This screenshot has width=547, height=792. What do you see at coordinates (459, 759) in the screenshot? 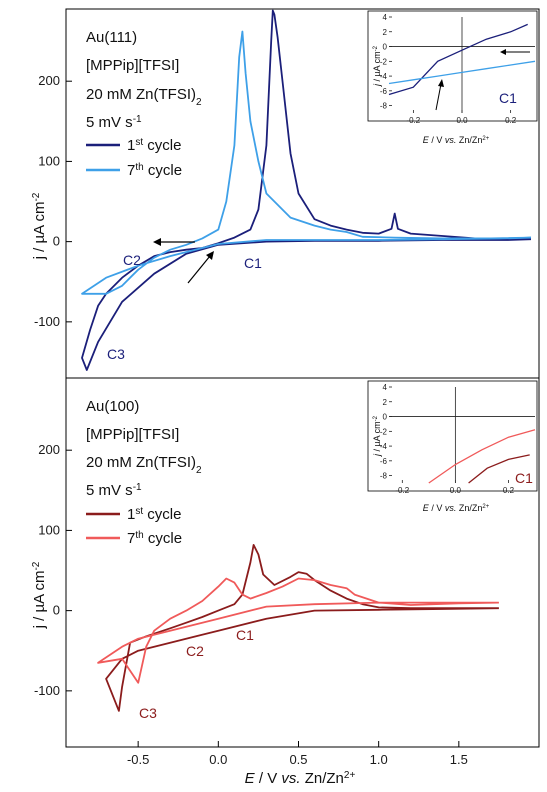
I see `x-tick-label: 1.5` at bounding box center [459, 759].